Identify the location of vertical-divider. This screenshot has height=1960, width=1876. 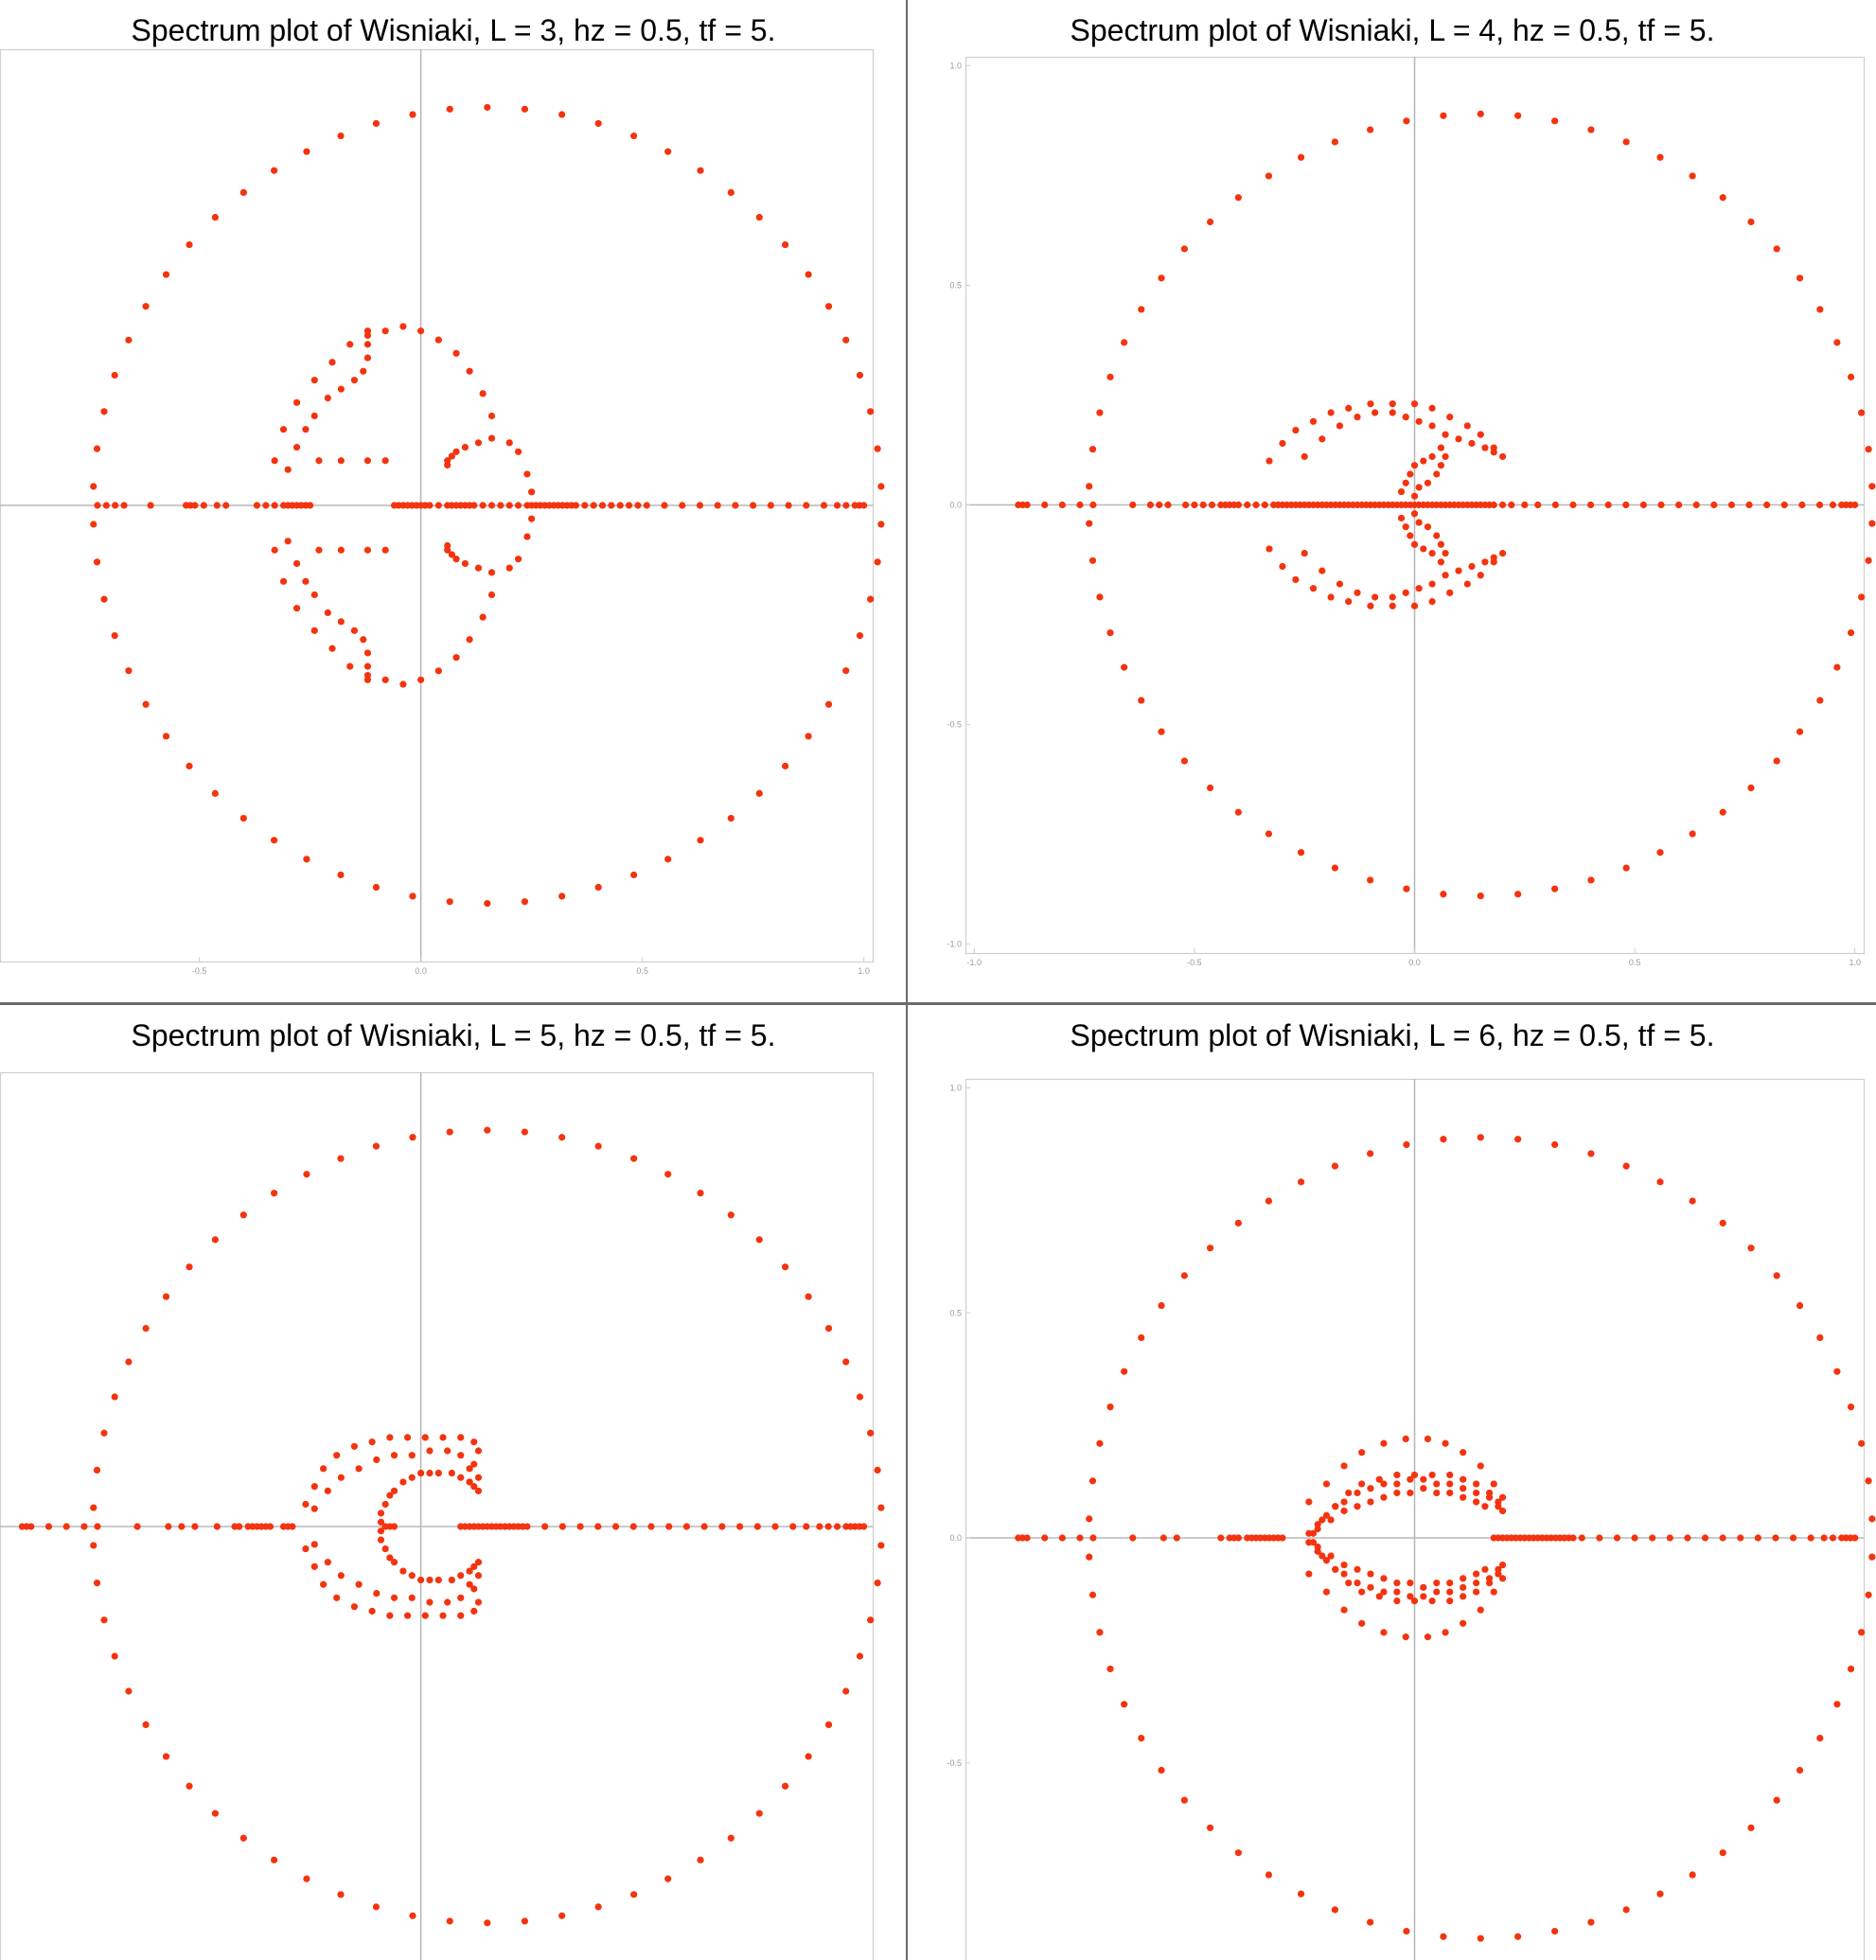
(907, 980).